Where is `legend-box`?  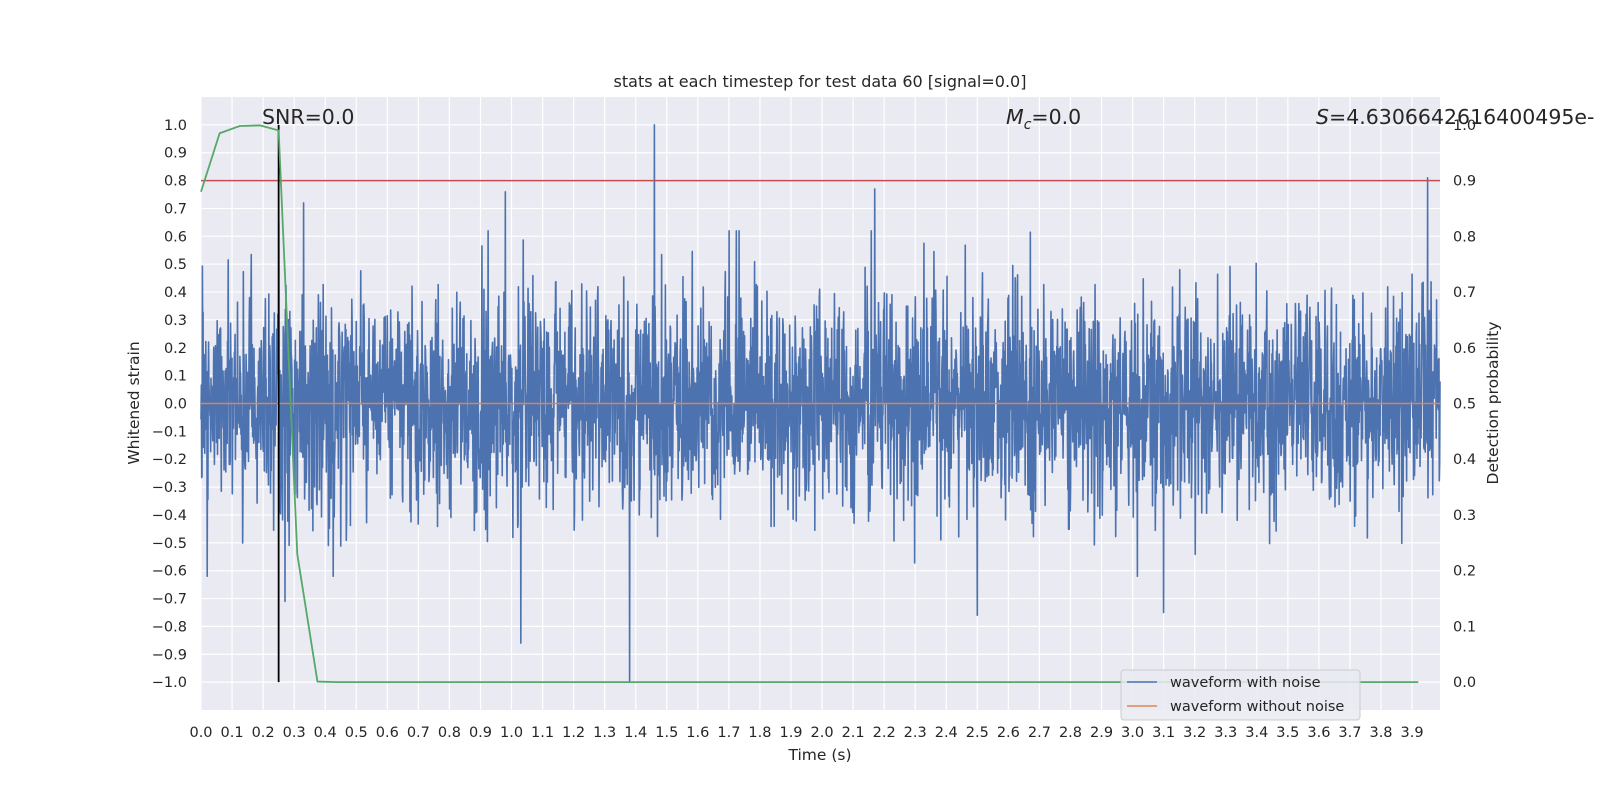
legend-box is located at coordinates (1240, 695).